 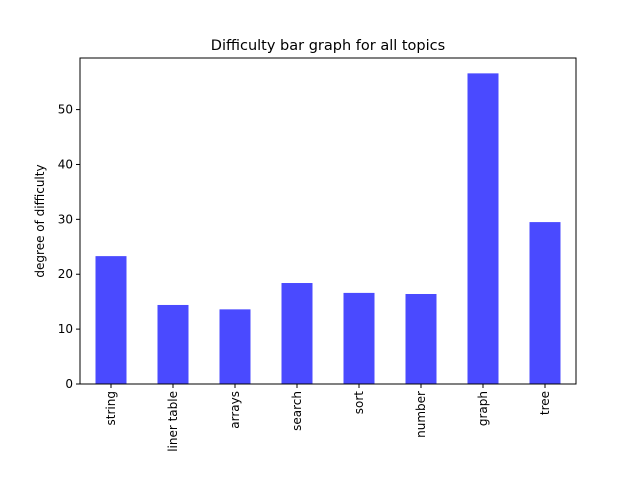 What do you see at coordinates (483, 228) in the screenshot?
I see `bar-graph` at bounding box center [483, 228].